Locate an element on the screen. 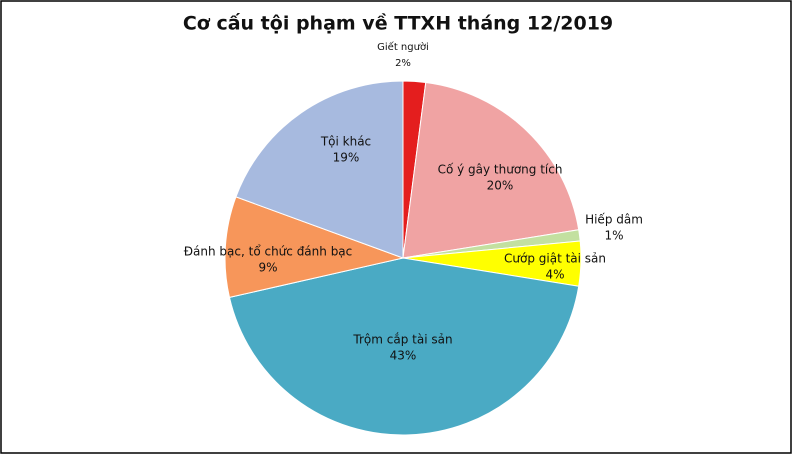  slice-label: Đánh bạc, tổ chức đánh bạc is located at coordinates (268, 252).